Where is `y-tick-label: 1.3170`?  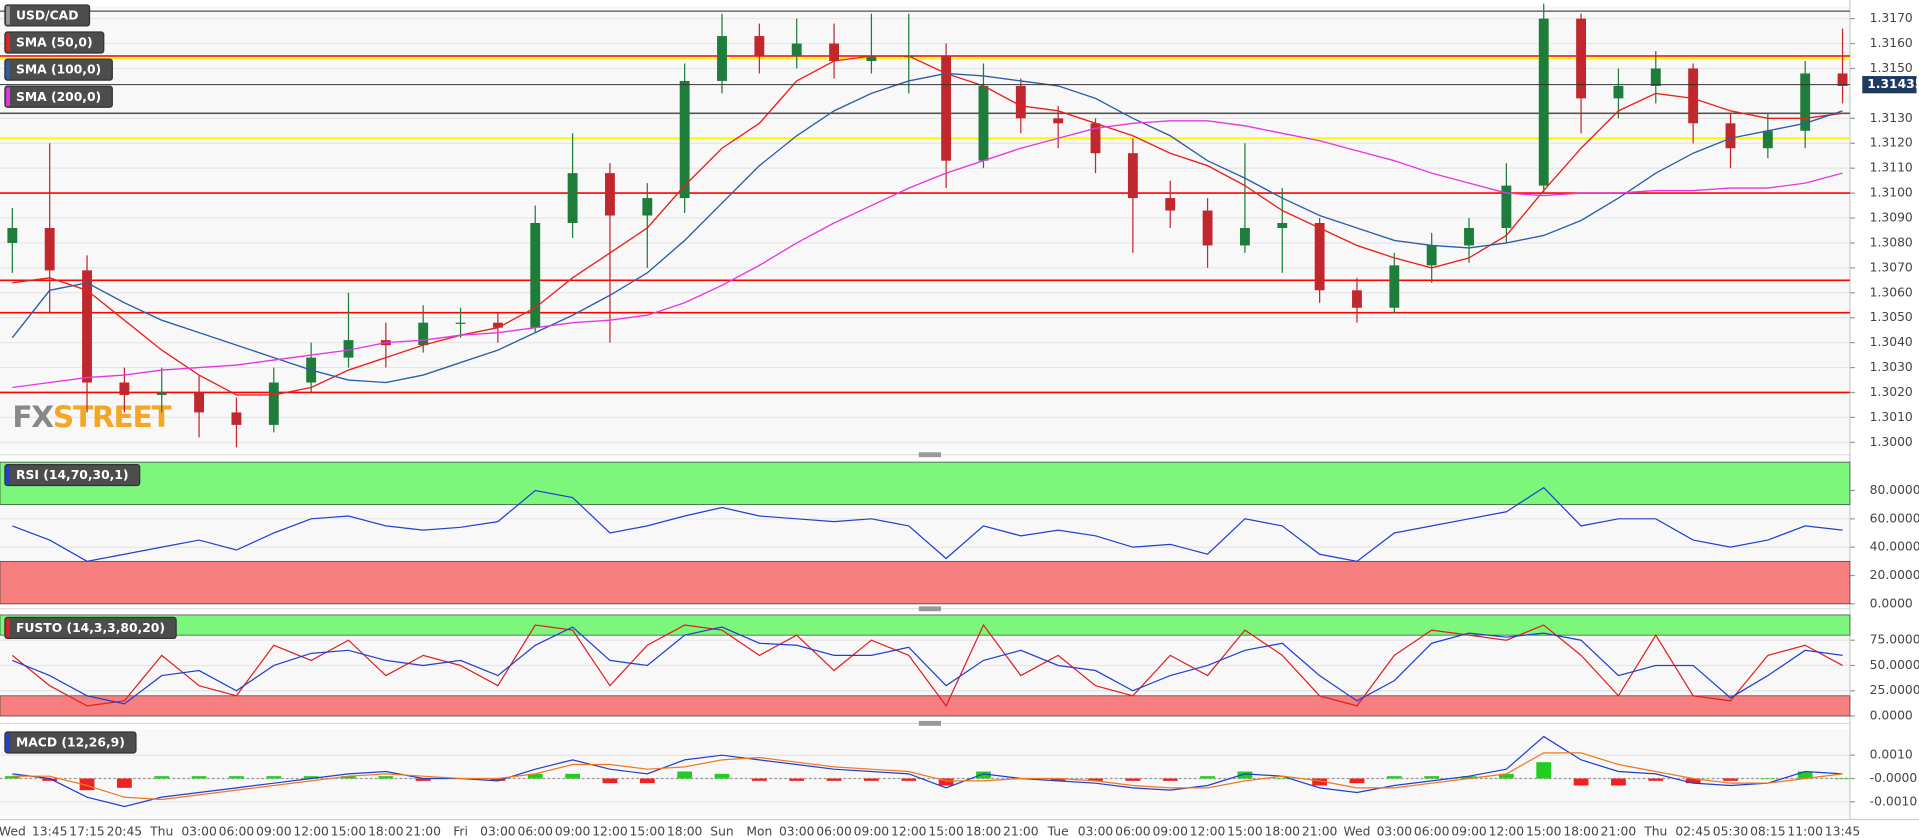 y-tick-label: 1.3170 is located at coordinates (1891, 18).